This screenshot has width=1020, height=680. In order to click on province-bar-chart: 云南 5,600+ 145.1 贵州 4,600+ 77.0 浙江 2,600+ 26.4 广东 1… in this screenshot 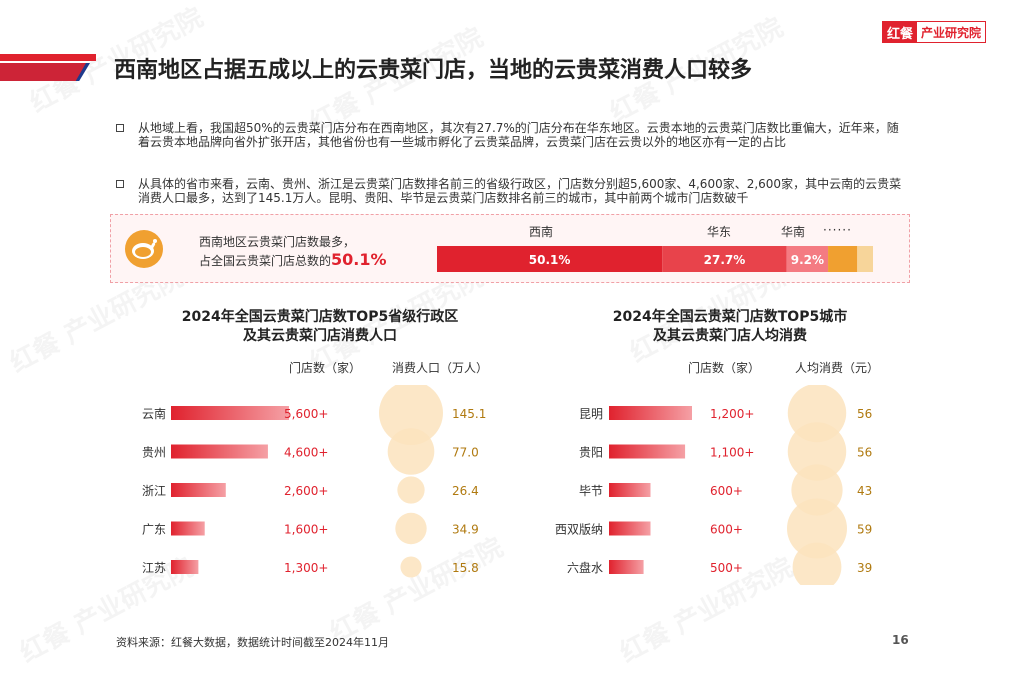, I will do `click(314, 481)`.